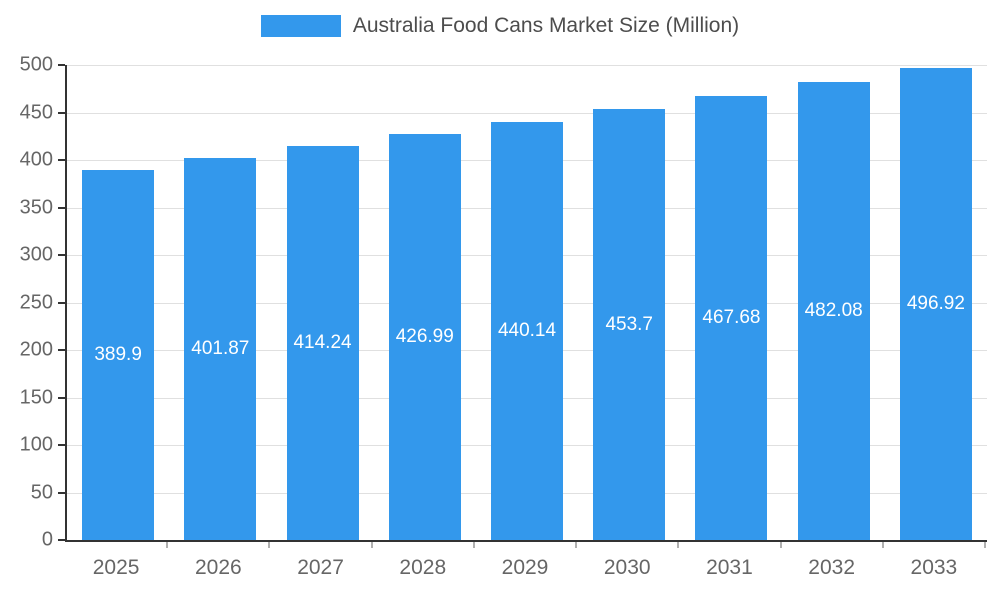 The image size is (1000, 600). What do you see at coordinates (934, 567) in the screenshot?
I see `x-axis-label: 2033` at bounding box center [934, 567].